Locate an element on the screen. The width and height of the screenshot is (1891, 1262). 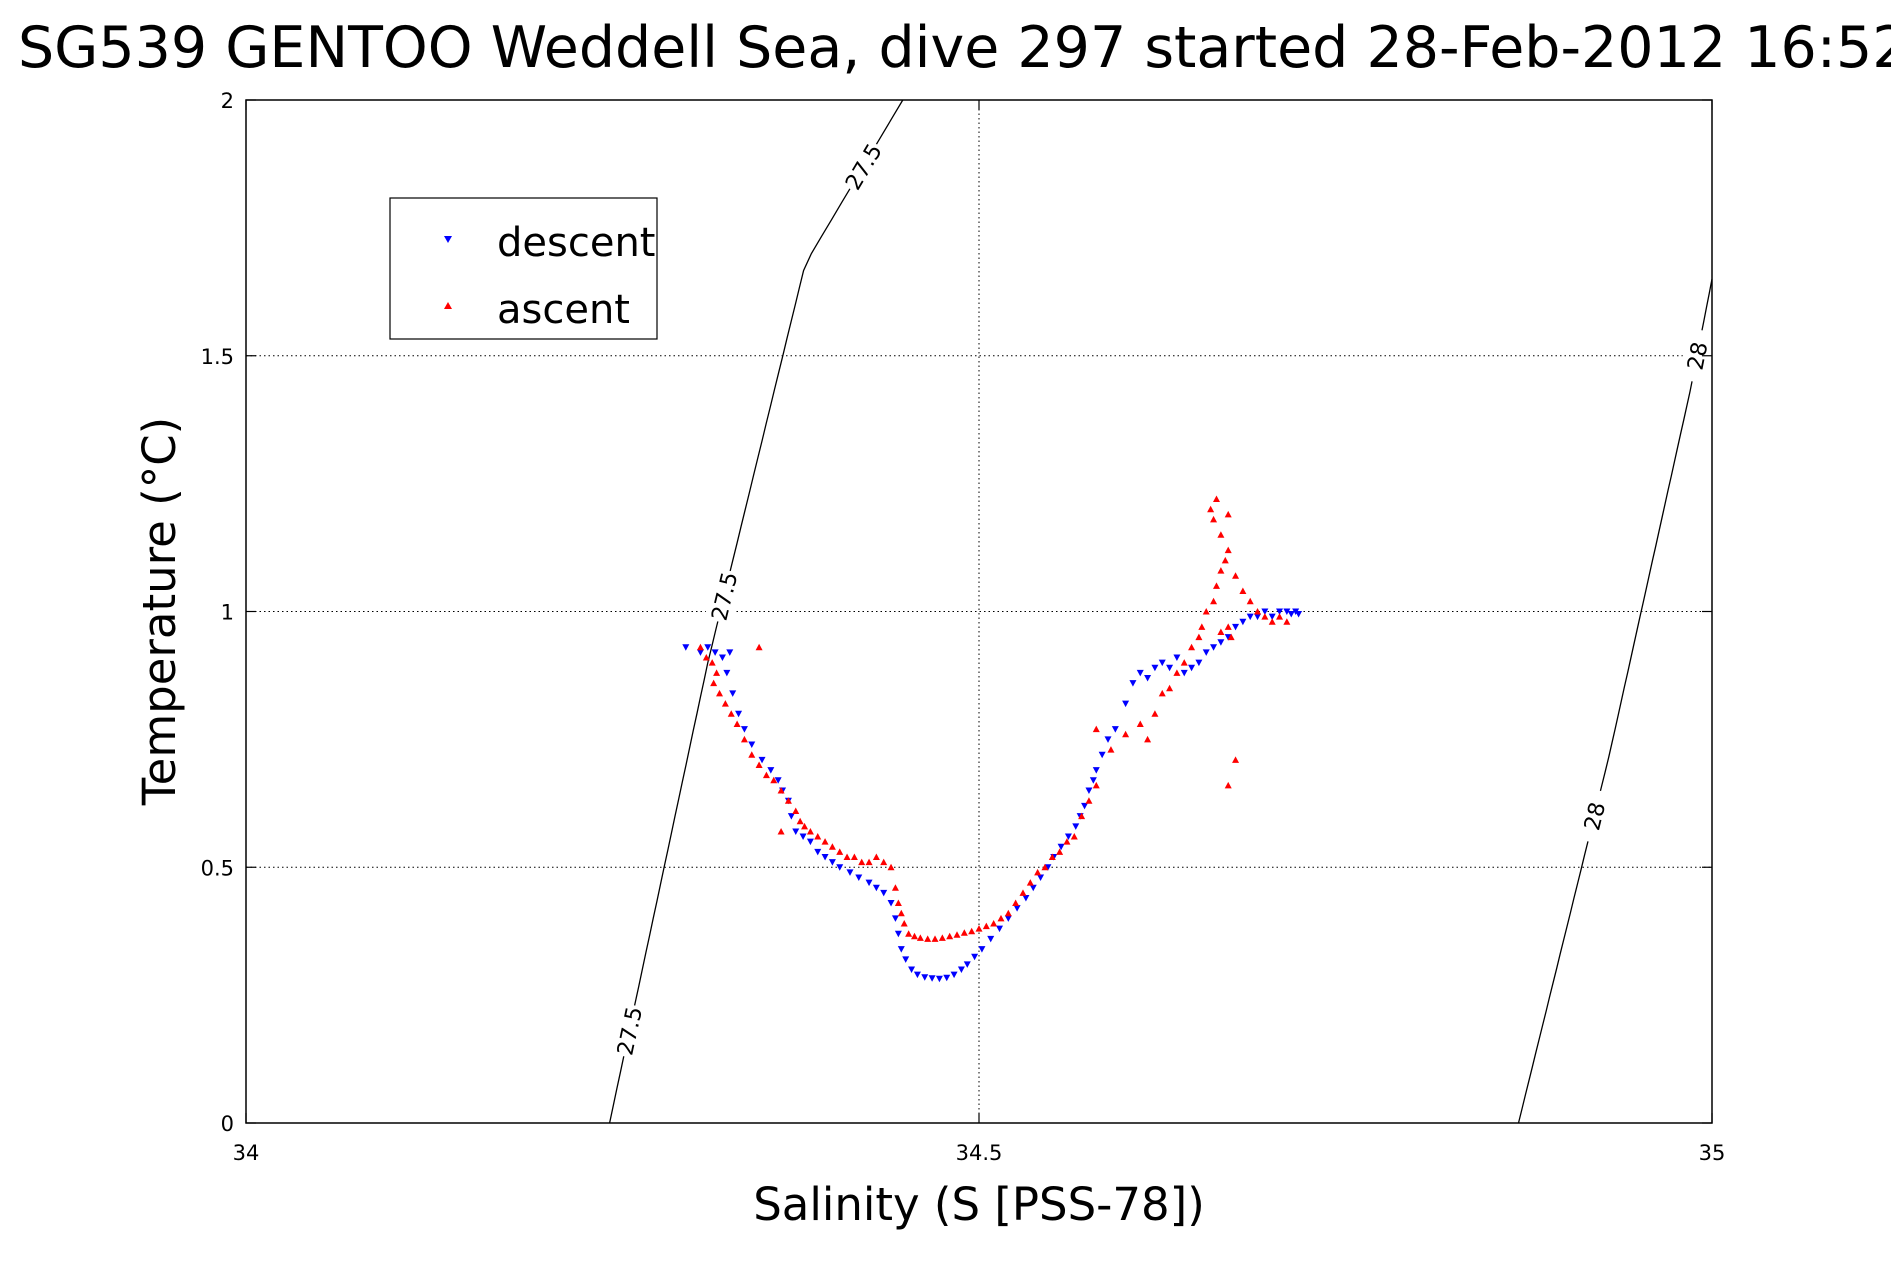
y-axis-label: Temperature (°C) is located at coordinates (159, 611).